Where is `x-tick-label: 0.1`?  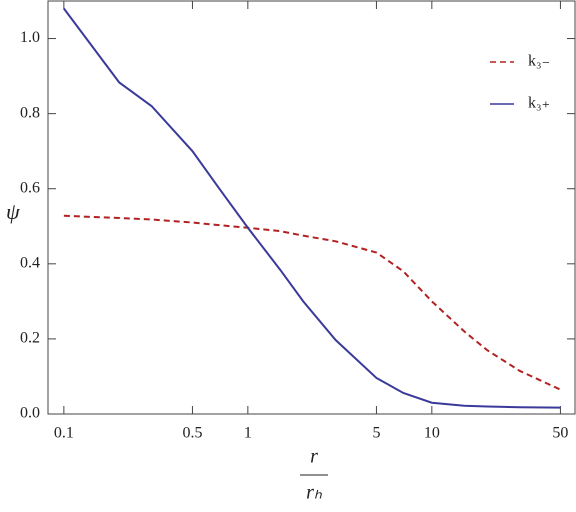 x-tick-label: 0.1 is located at coordinates (64, 433).